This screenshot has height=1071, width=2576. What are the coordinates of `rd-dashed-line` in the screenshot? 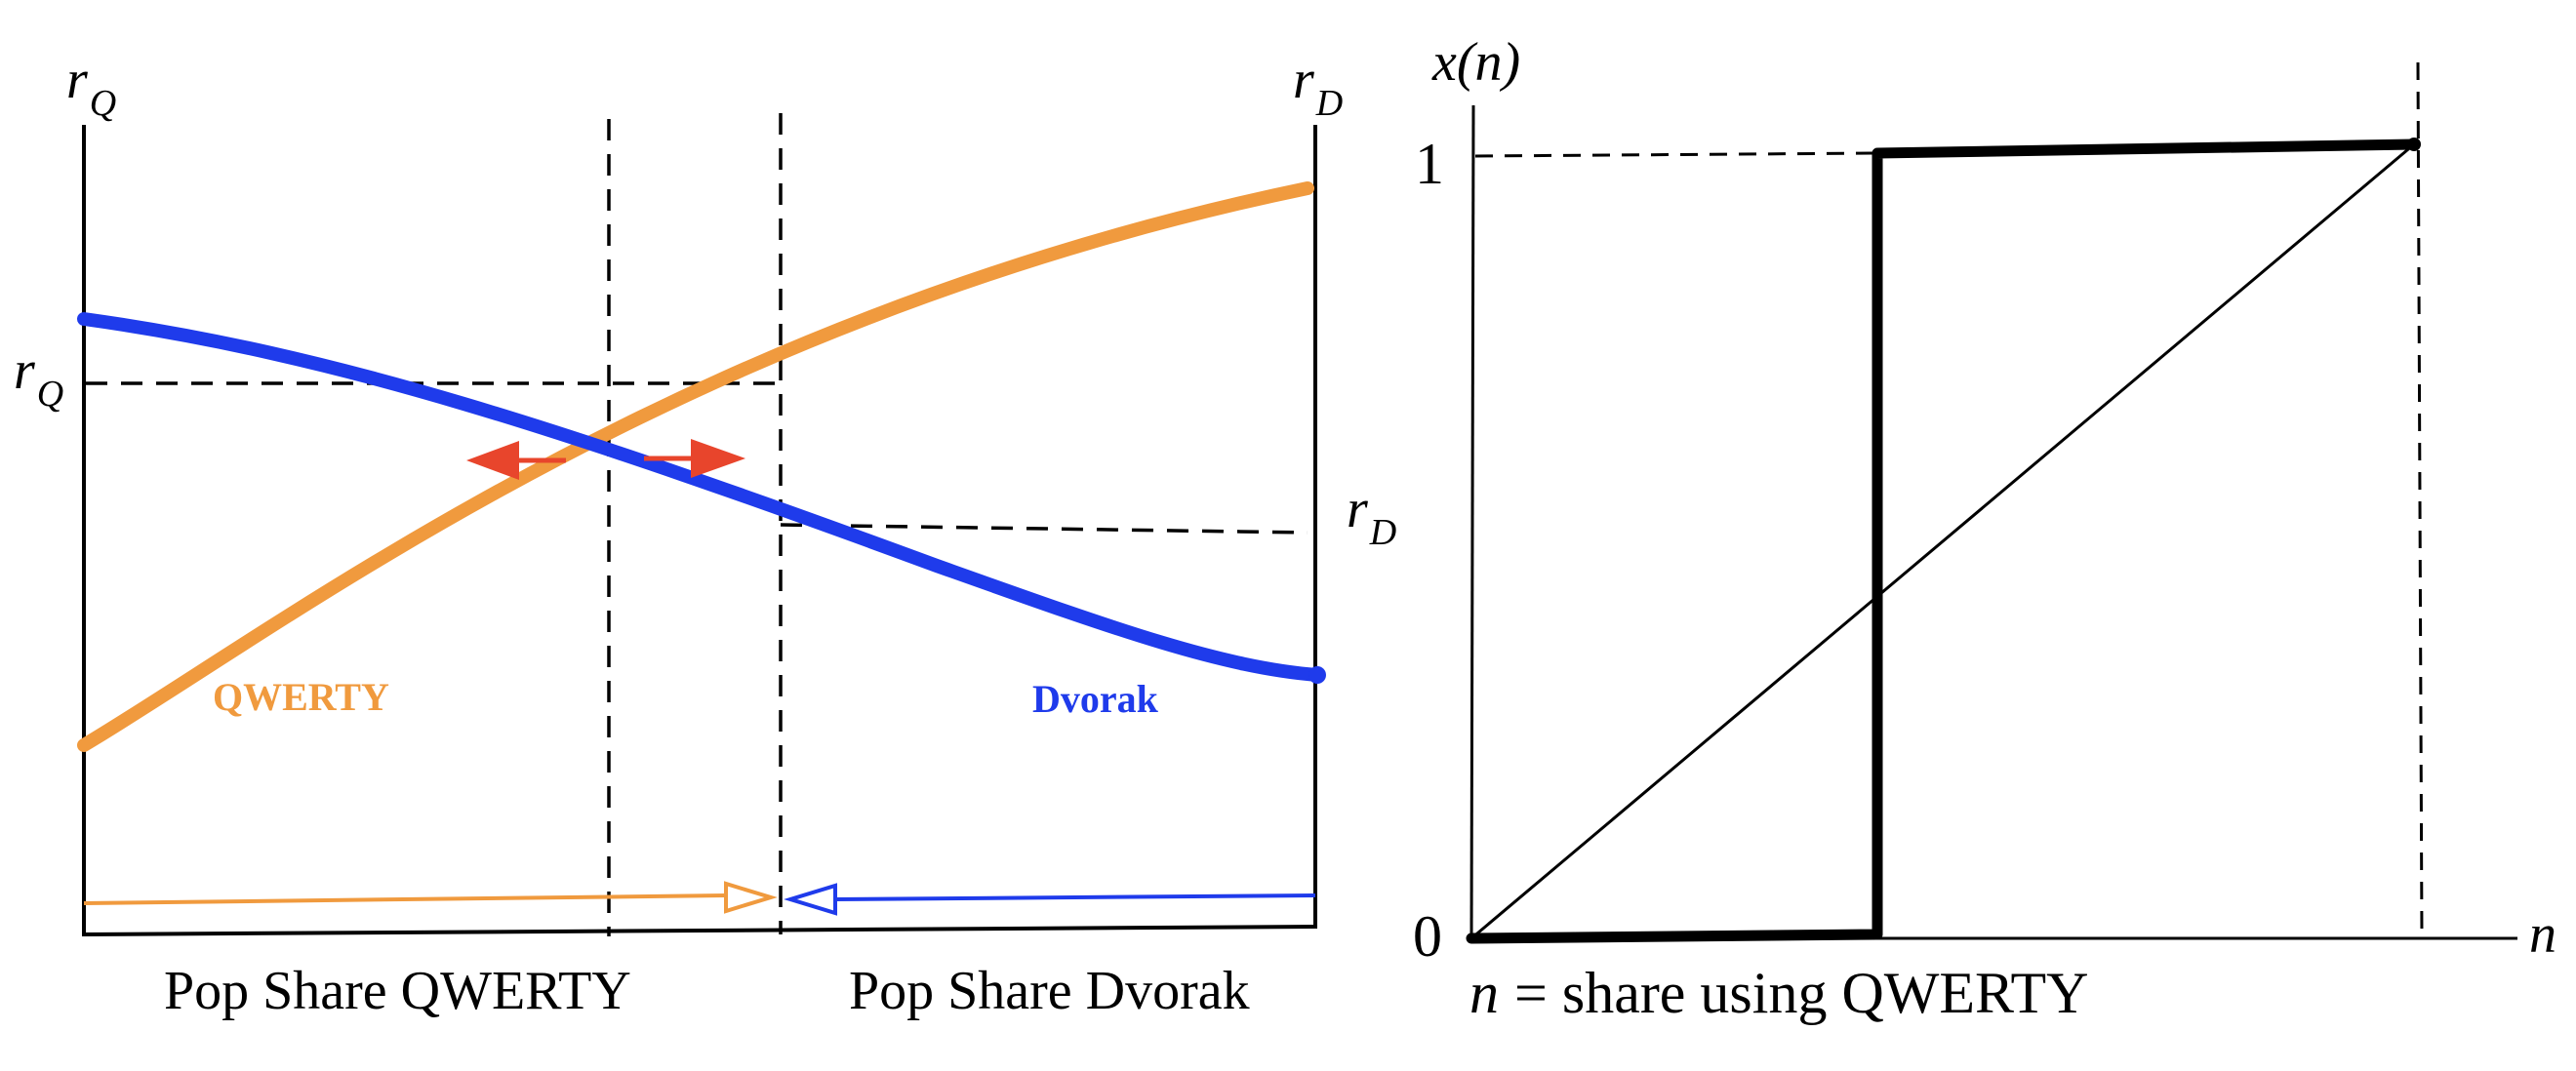 It's located at (1044, 529).